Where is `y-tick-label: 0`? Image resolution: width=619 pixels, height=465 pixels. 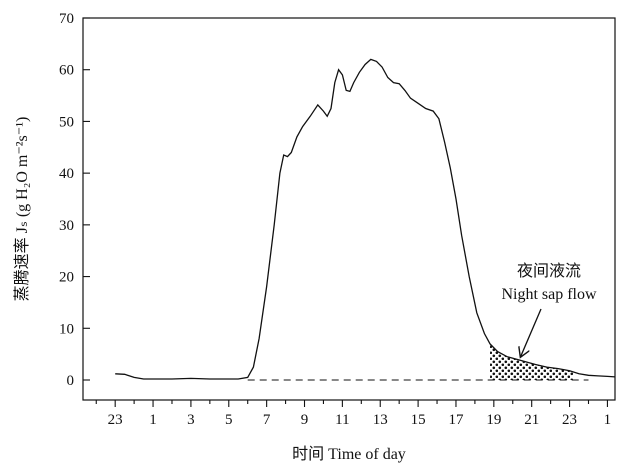 y-tick-label: 0 is located at coordinates (71, 381).